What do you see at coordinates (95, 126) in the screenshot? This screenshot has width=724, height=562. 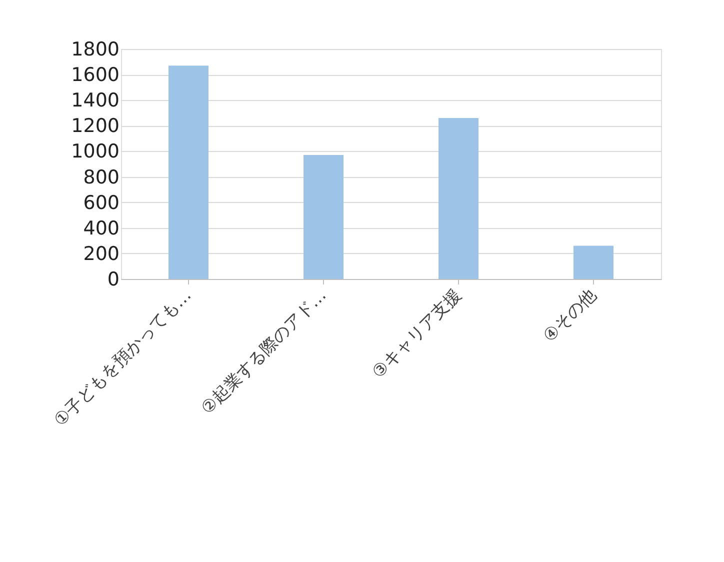 I see `y-tick-label: 1200` at bounding box center [95, 126].